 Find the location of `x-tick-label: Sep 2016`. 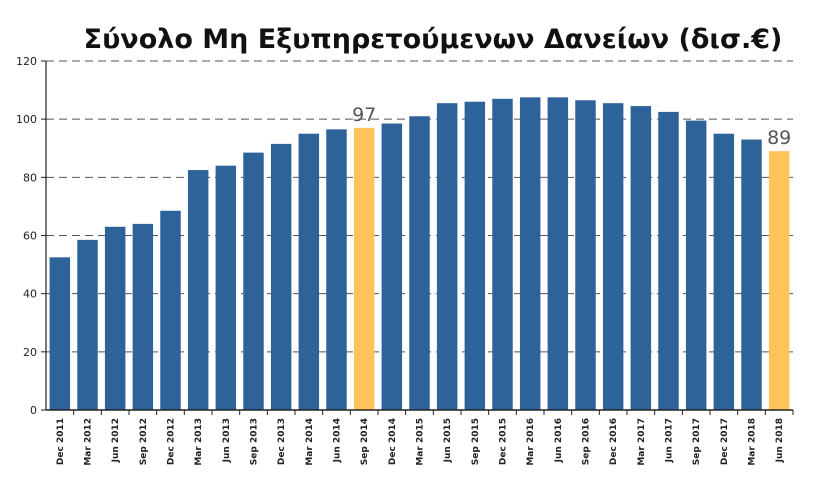

x-tick-label: Sep 2016 is located at coordinates (587, 441).